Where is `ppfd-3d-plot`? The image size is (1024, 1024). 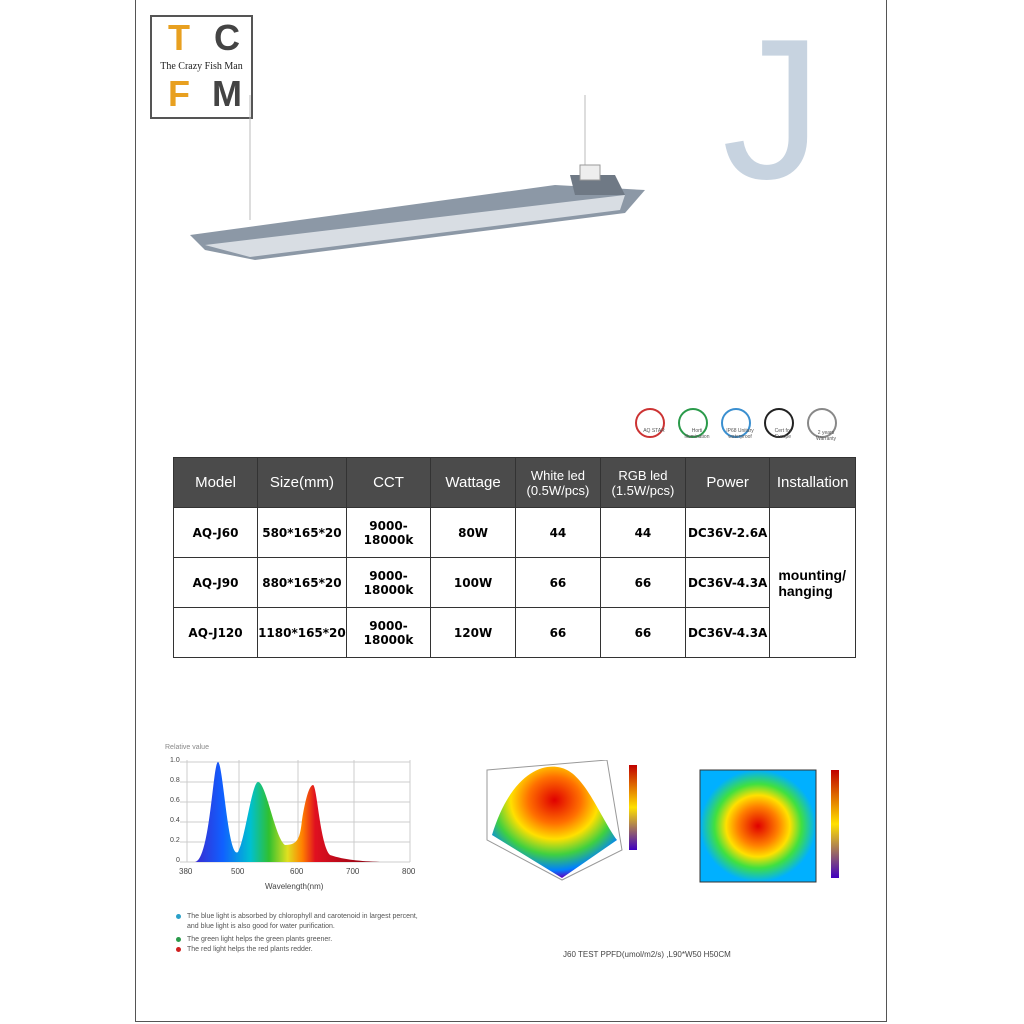 ppfd-3d-plot is located at coordinates (561, 820).